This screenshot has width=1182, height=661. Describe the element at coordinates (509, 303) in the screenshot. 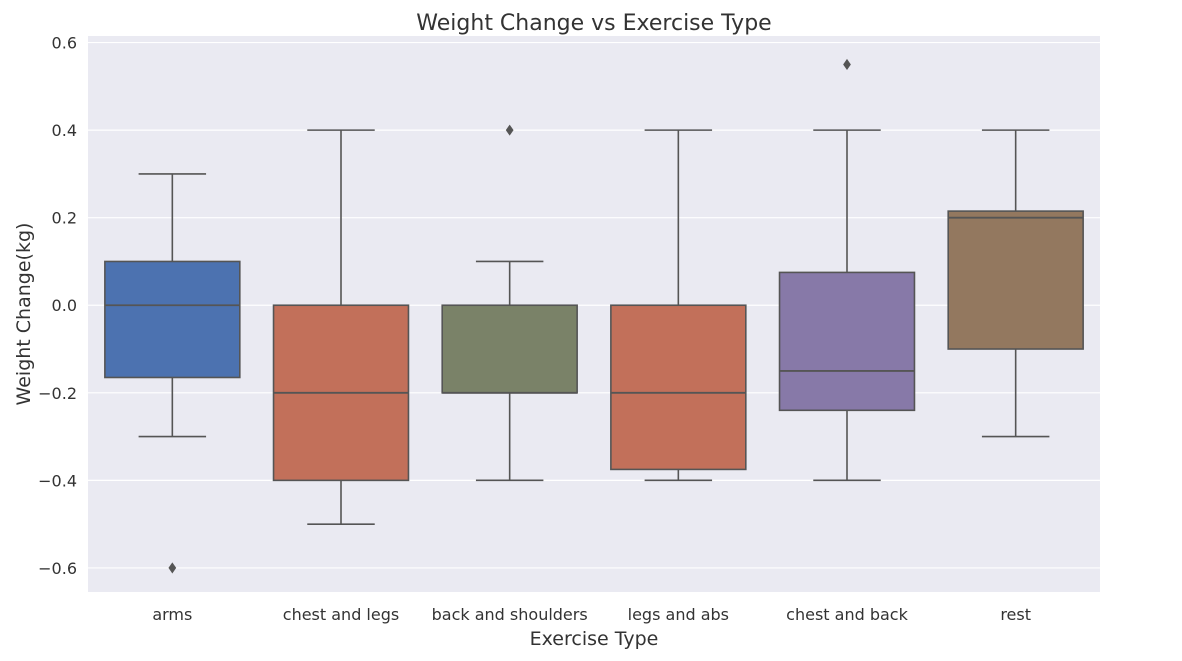

I see `box-back-and-shoulders` at that location.